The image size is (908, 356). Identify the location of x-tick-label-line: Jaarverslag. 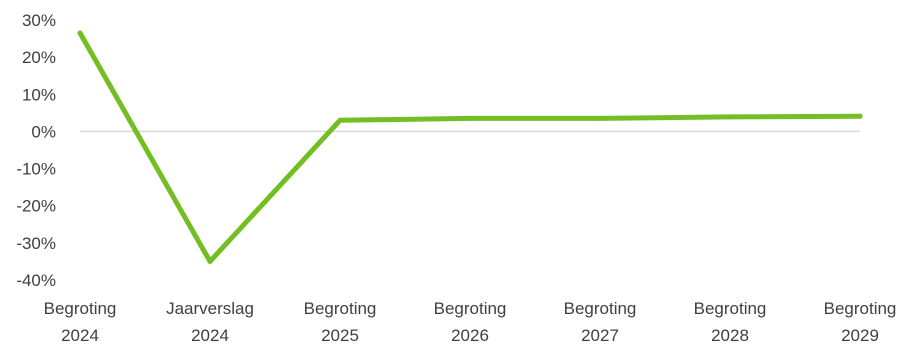
(210, 308).